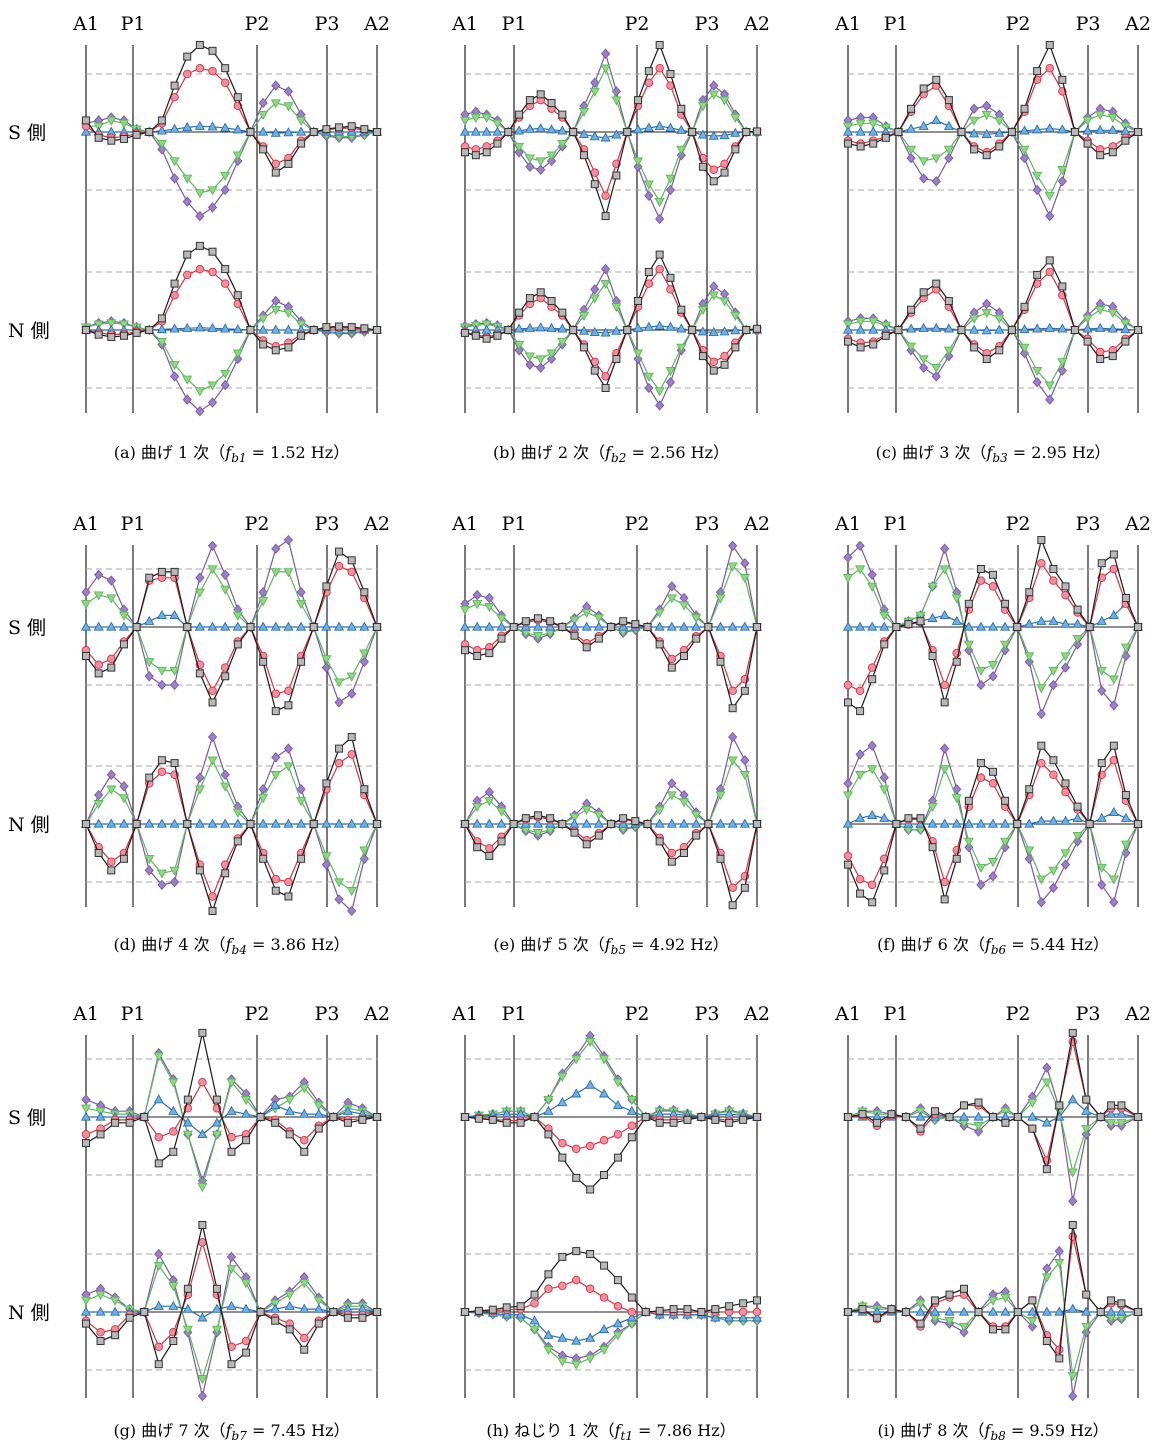 This screenshot has height=1450, width=1158. I want to click on support-label-a1: A1, so click(847, 1014).